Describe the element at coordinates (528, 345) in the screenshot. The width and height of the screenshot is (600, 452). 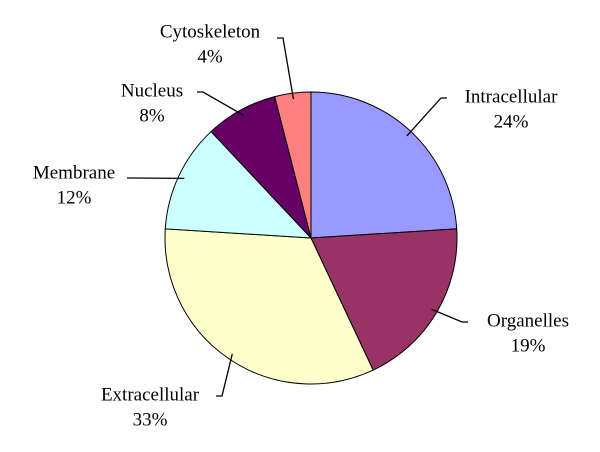
I see `slice-value-label: 19%` at that location.